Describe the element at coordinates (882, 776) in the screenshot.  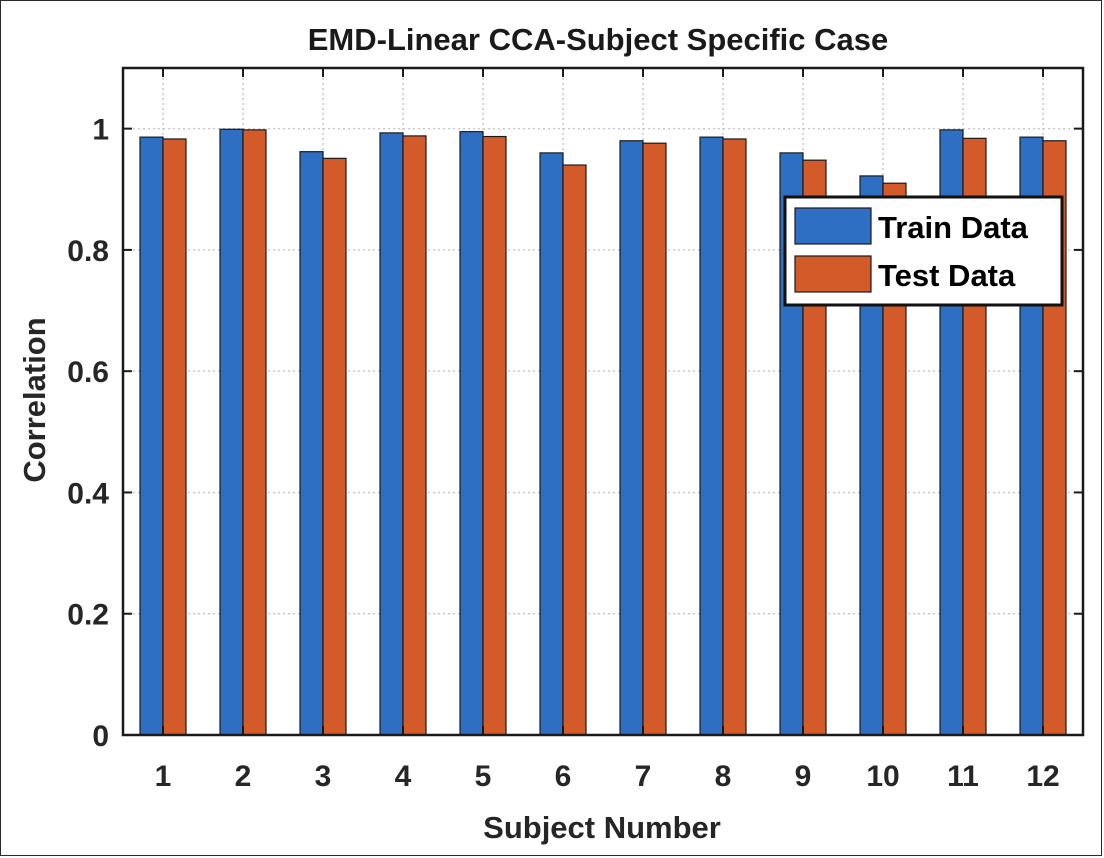
I see `x-tick-label: 10` at that location.